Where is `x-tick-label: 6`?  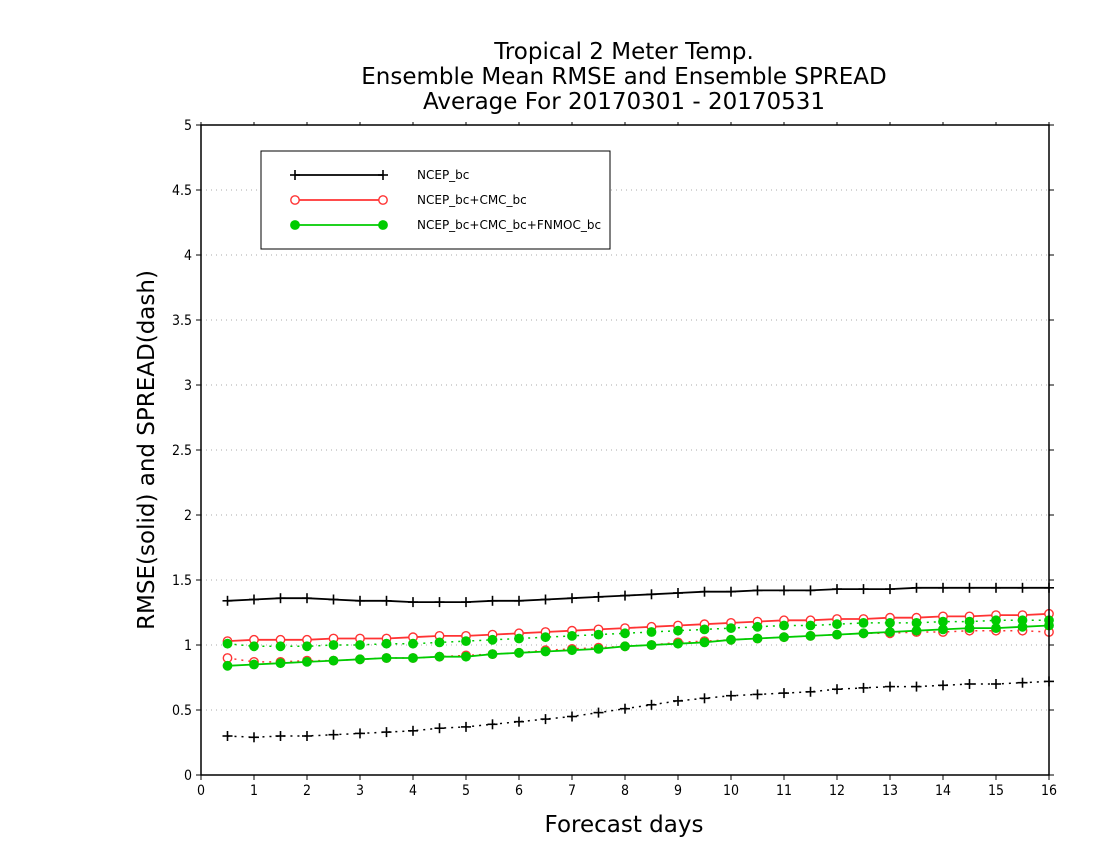 x-tick-label: 6 is located at coordinates (519, 791).